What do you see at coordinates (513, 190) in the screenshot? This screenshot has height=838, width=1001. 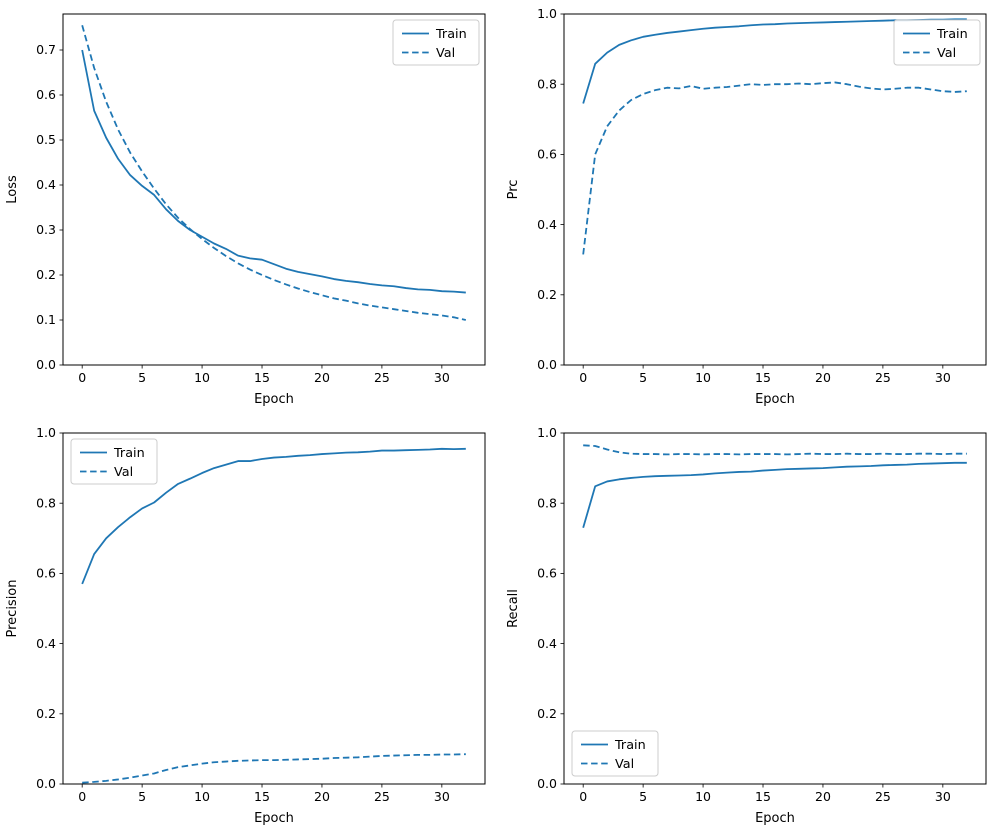 I see `y-axis-label: Prc` at bounding box center [513, 190].